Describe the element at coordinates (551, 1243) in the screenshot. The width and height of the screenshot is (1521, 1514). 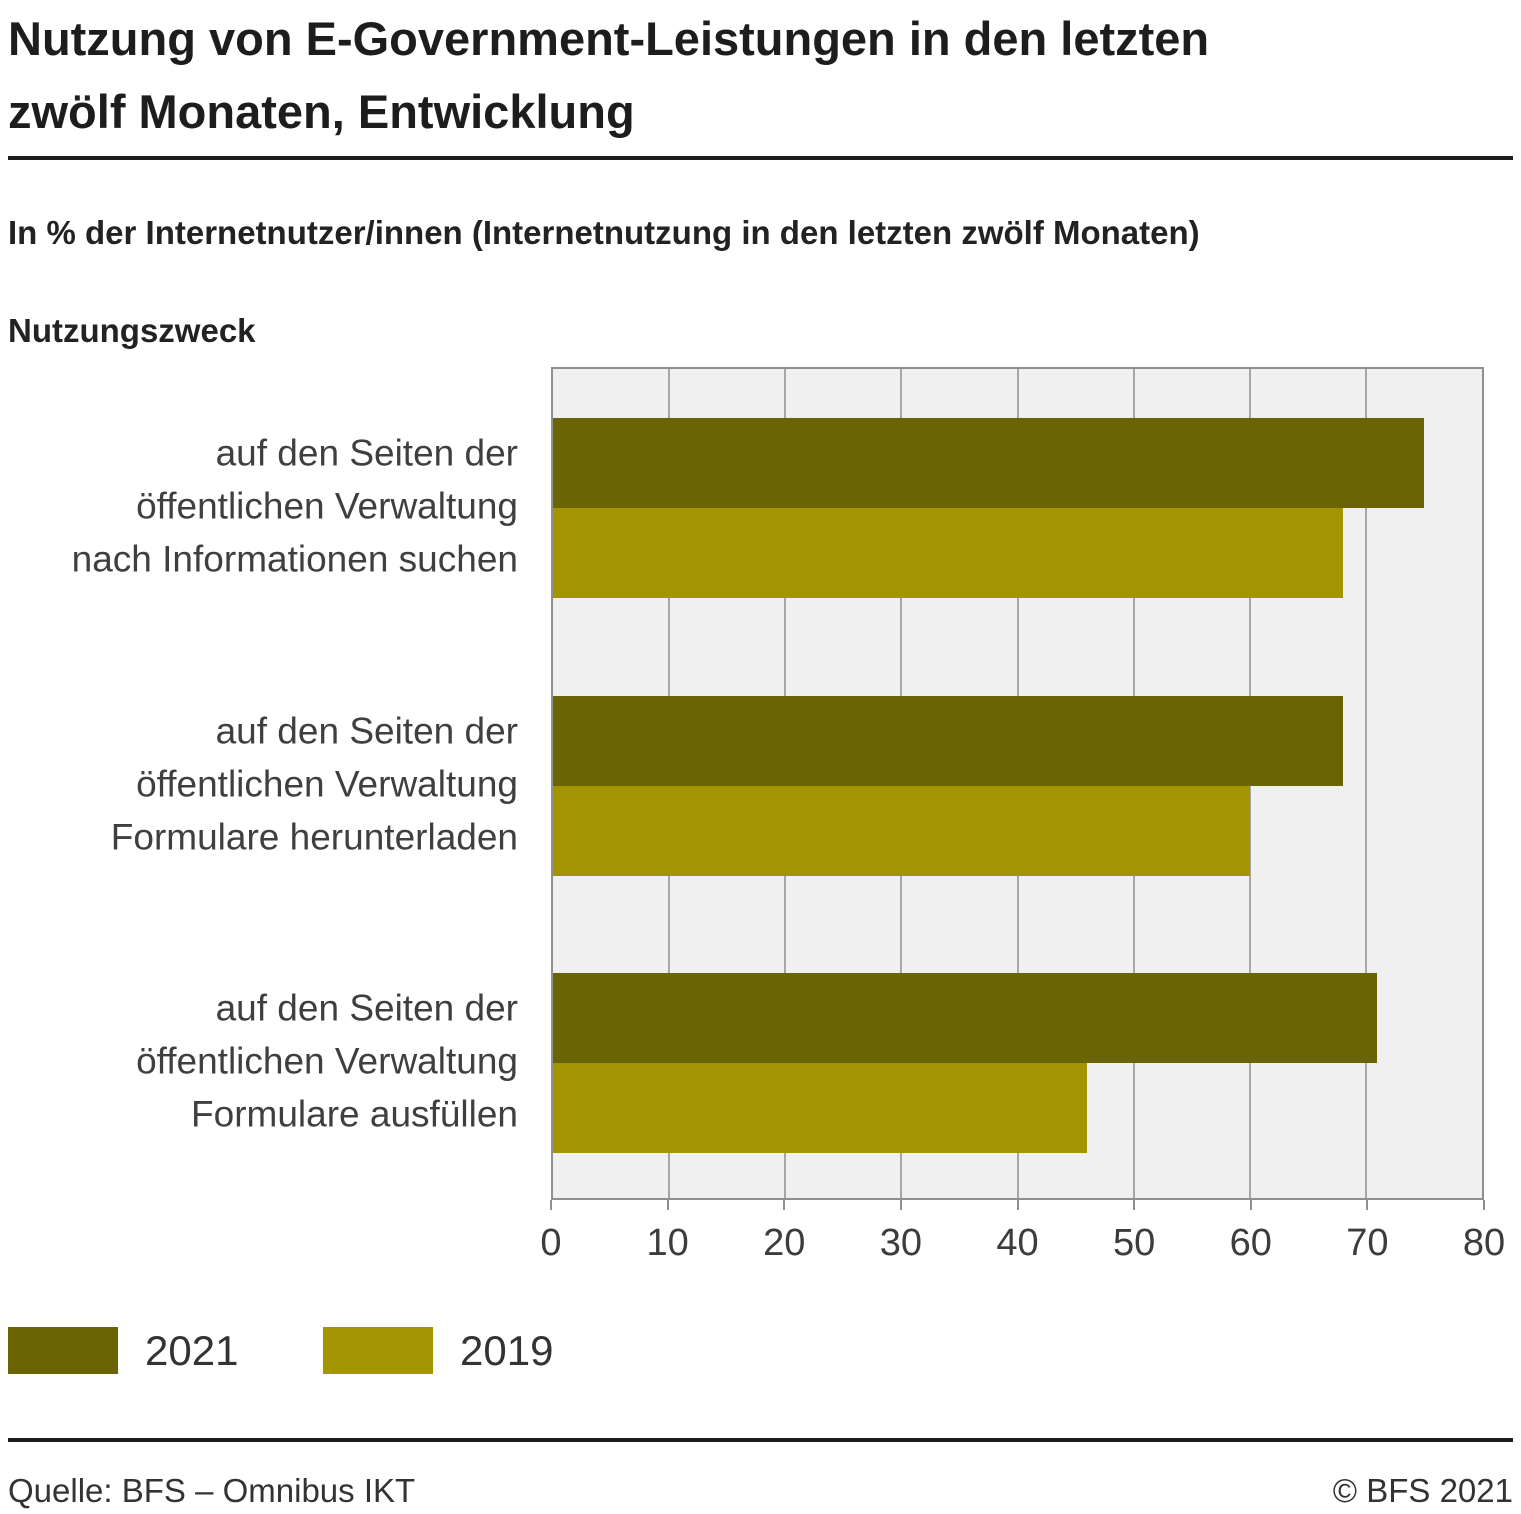
I see `x-tick-label-0: 0` at that location.